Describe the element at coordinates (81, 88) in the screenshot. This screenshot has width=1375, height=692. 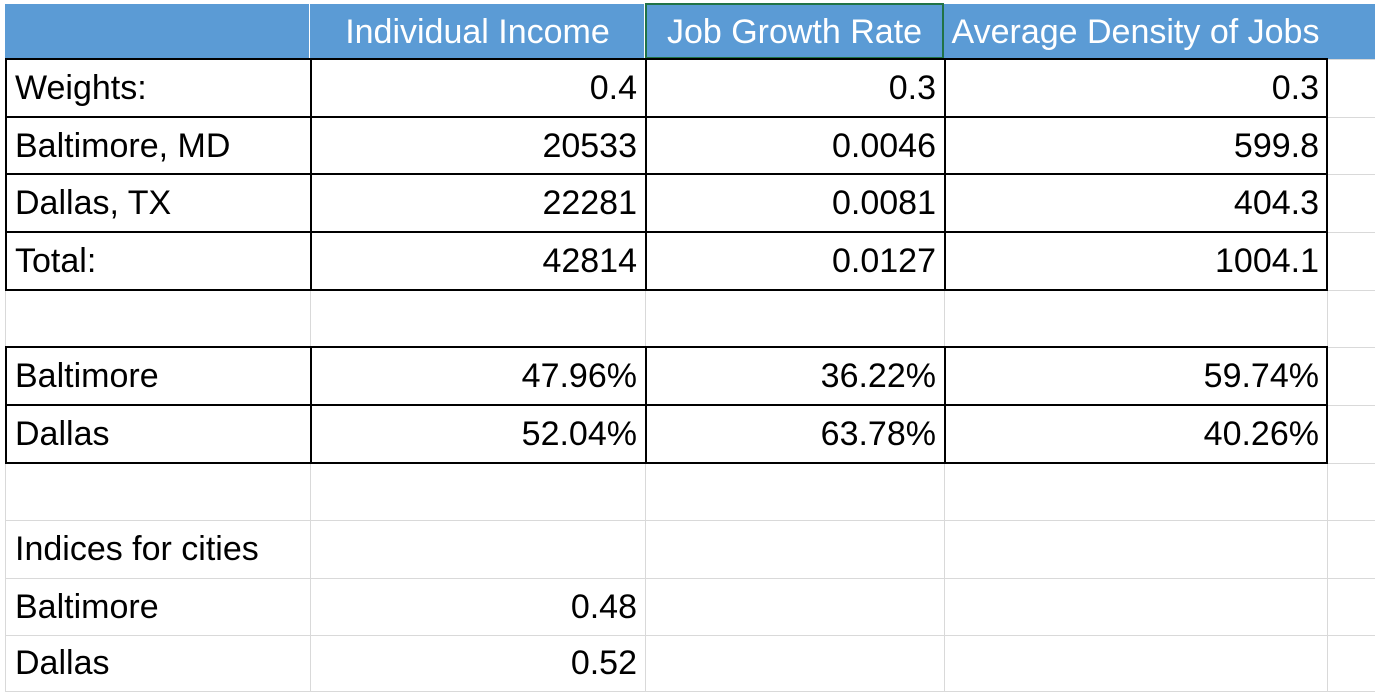
I see `row-label-cell: Weights:` at that location.